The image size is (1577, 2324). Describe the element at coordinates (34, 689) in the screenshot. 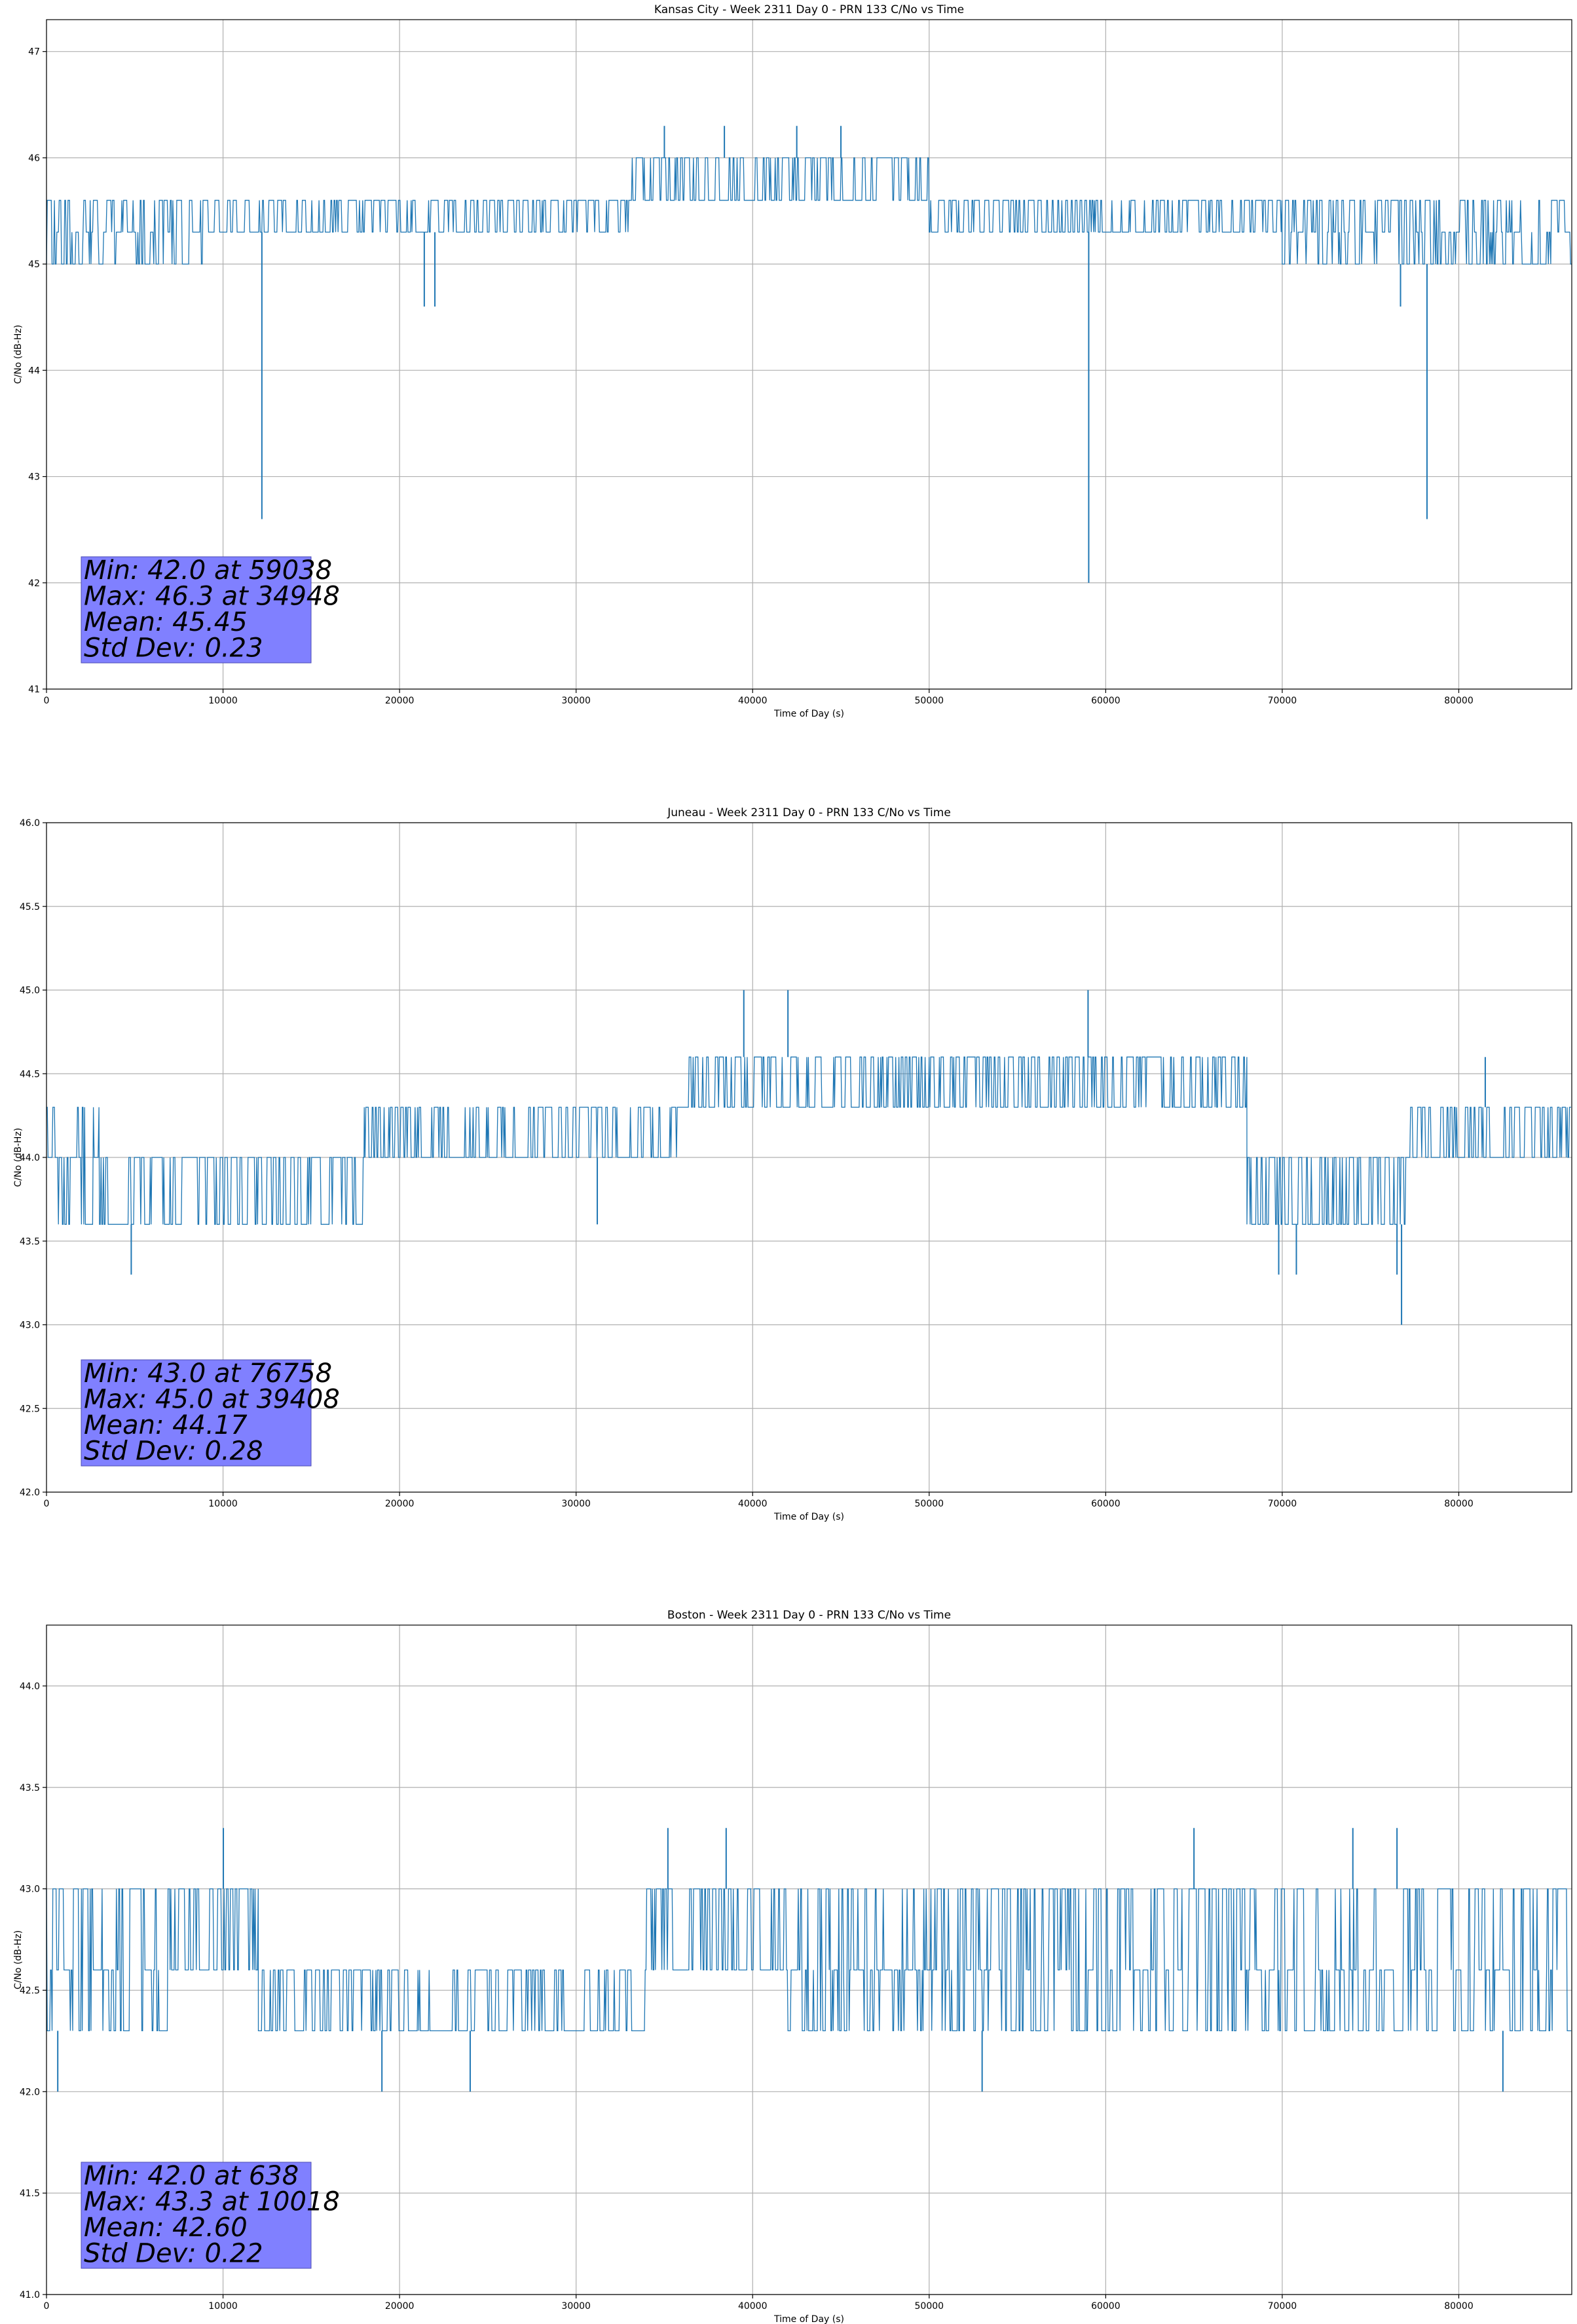

I see `y-tick-label: 41` at that location.